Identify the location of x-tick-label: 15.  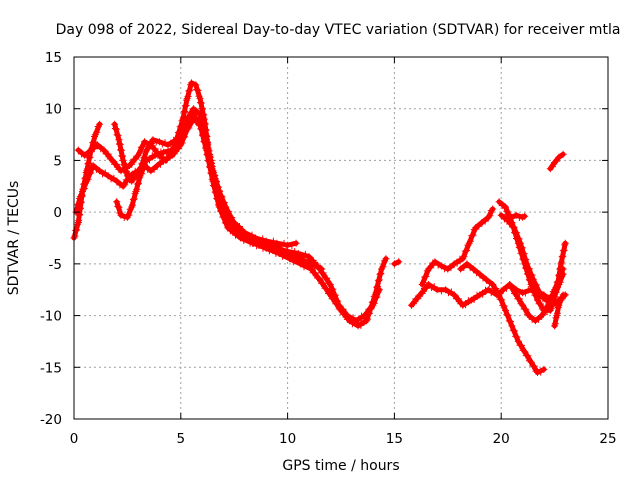
(394, 439).